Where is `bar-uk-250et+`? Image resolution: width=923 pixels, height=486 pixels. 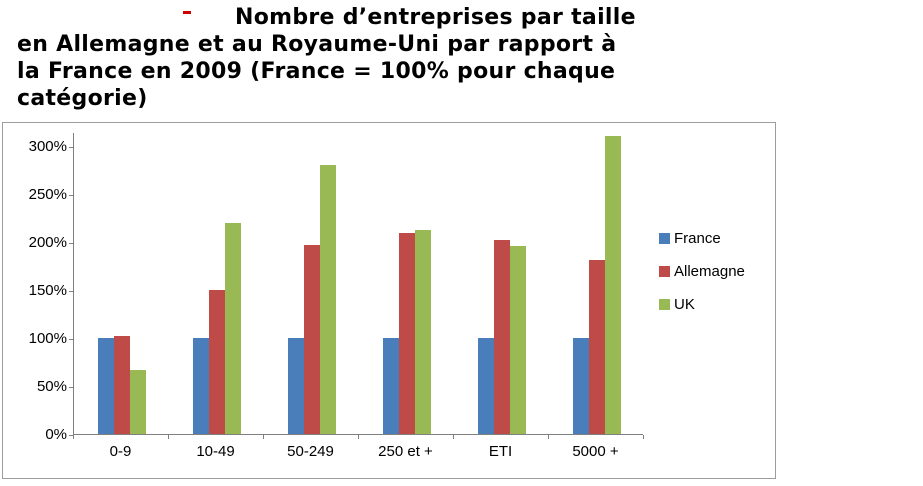
bar-uk-250et+ is located at coordinates (422, 331).